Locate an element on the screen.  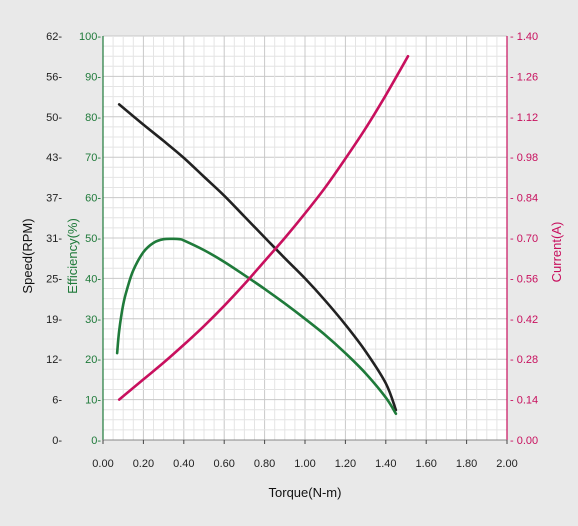
x-tick-label: 0.00 is located at coordinates (102, 464).